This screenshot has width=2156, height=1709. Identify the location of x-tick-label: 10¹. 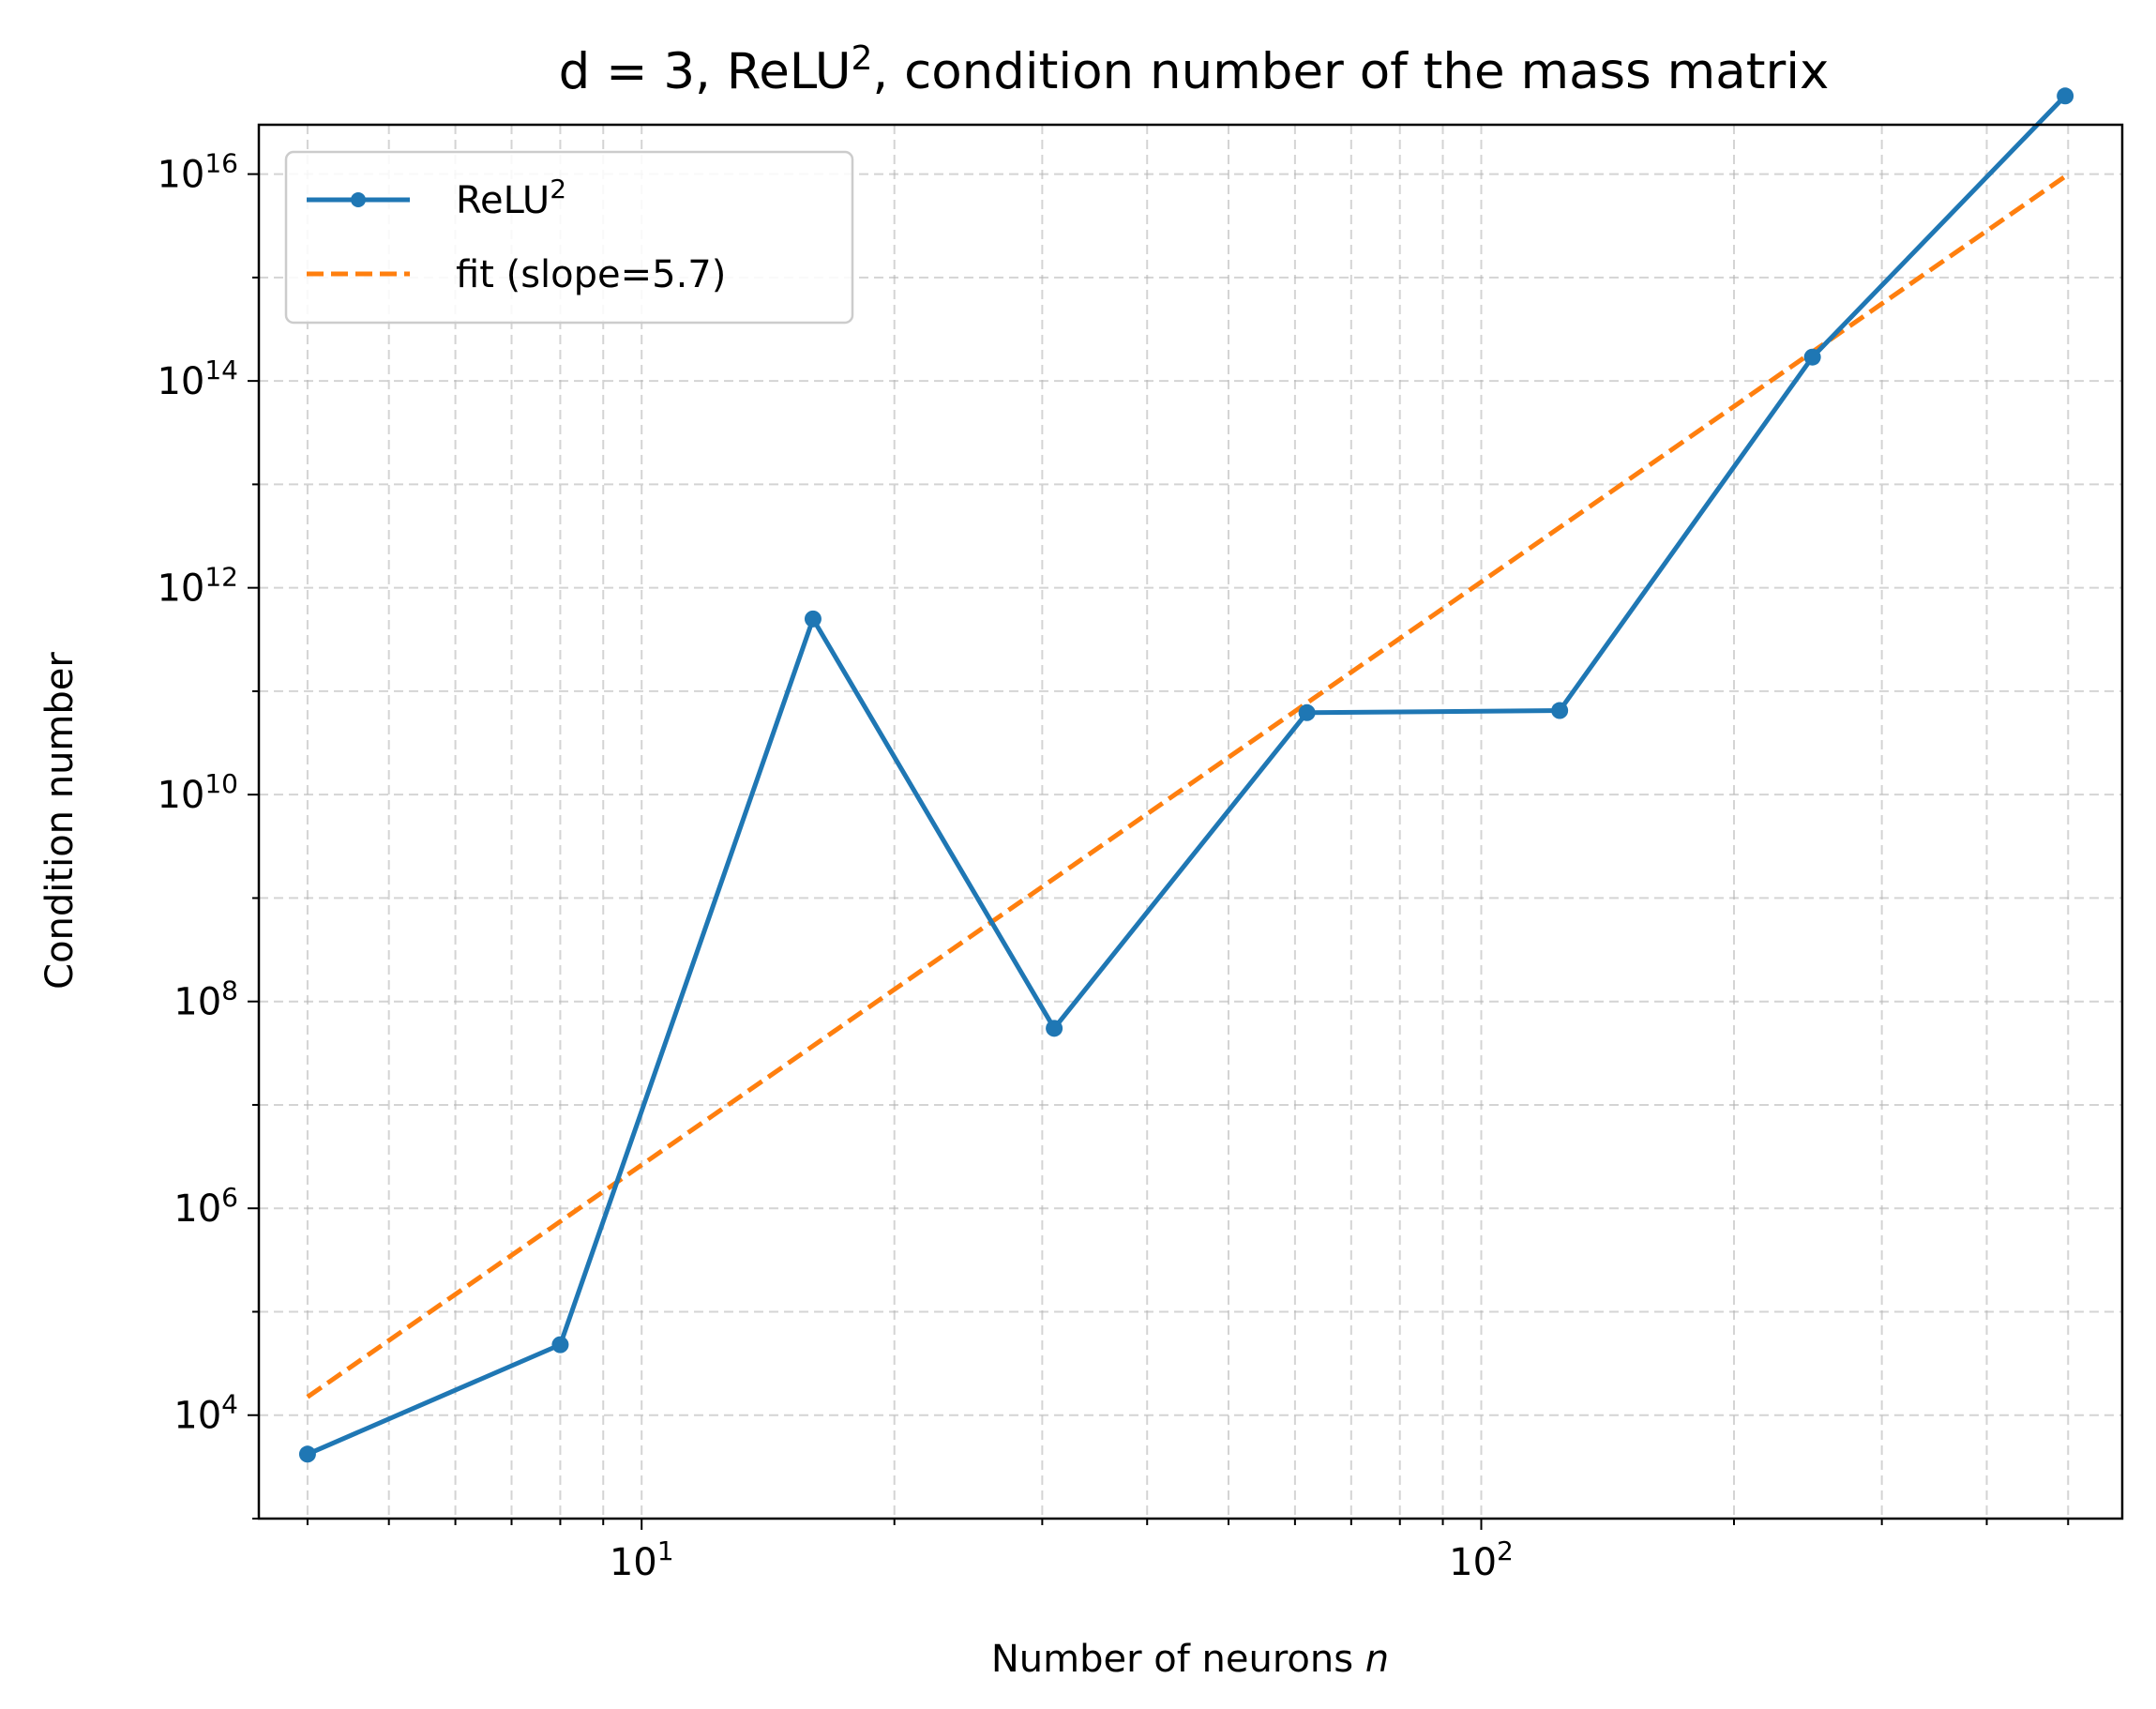
(642, 1560).